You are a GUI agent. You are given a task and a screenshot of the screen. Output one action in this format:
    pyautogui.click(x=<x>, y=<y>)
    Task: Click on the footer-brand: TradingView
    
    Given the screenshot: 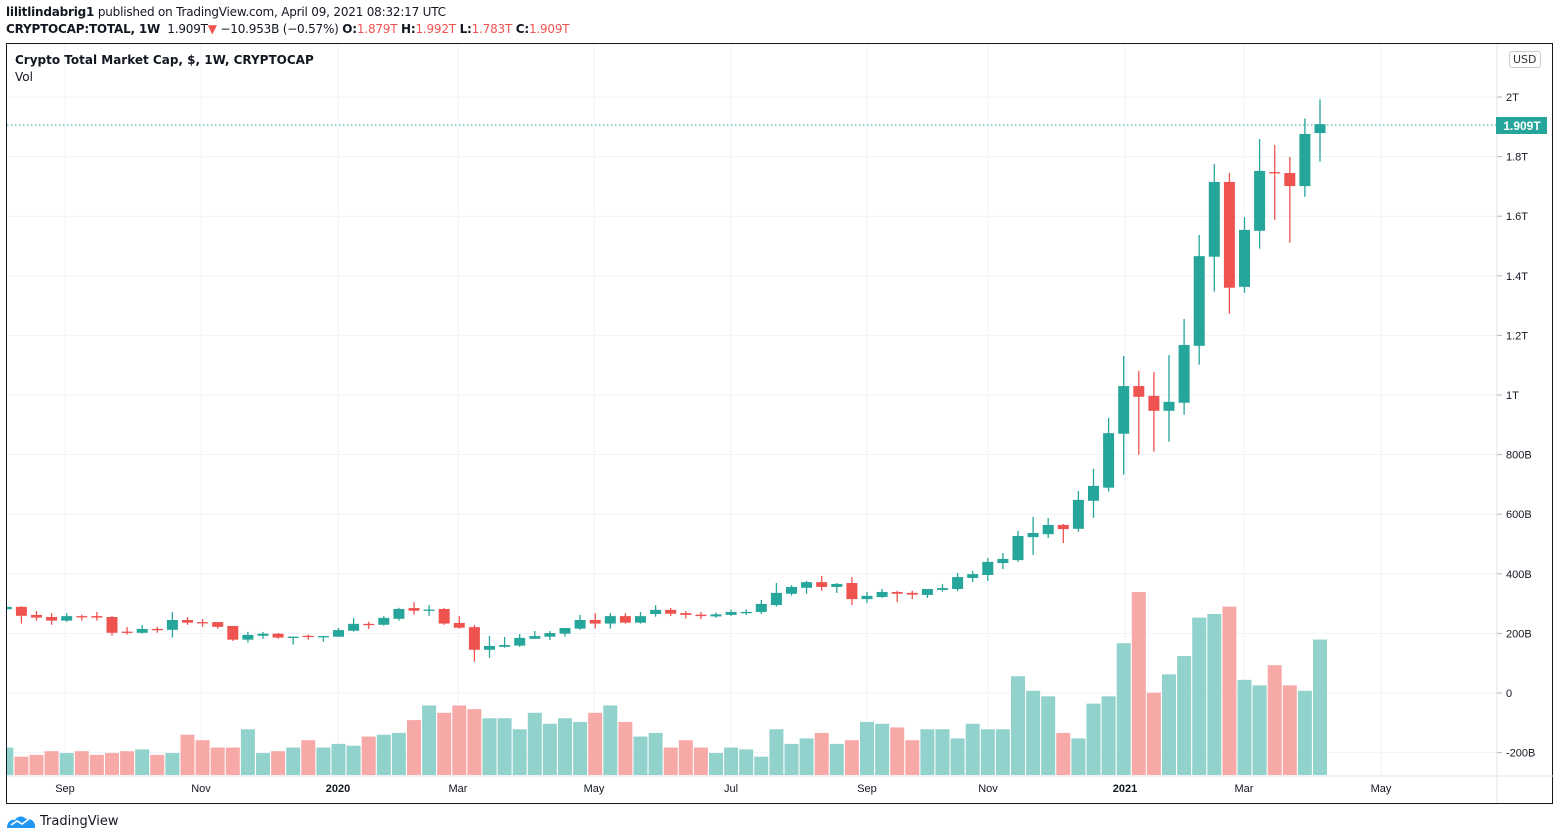 What is the action you would take?
    pyautogui.click(x=62, y=821)
    